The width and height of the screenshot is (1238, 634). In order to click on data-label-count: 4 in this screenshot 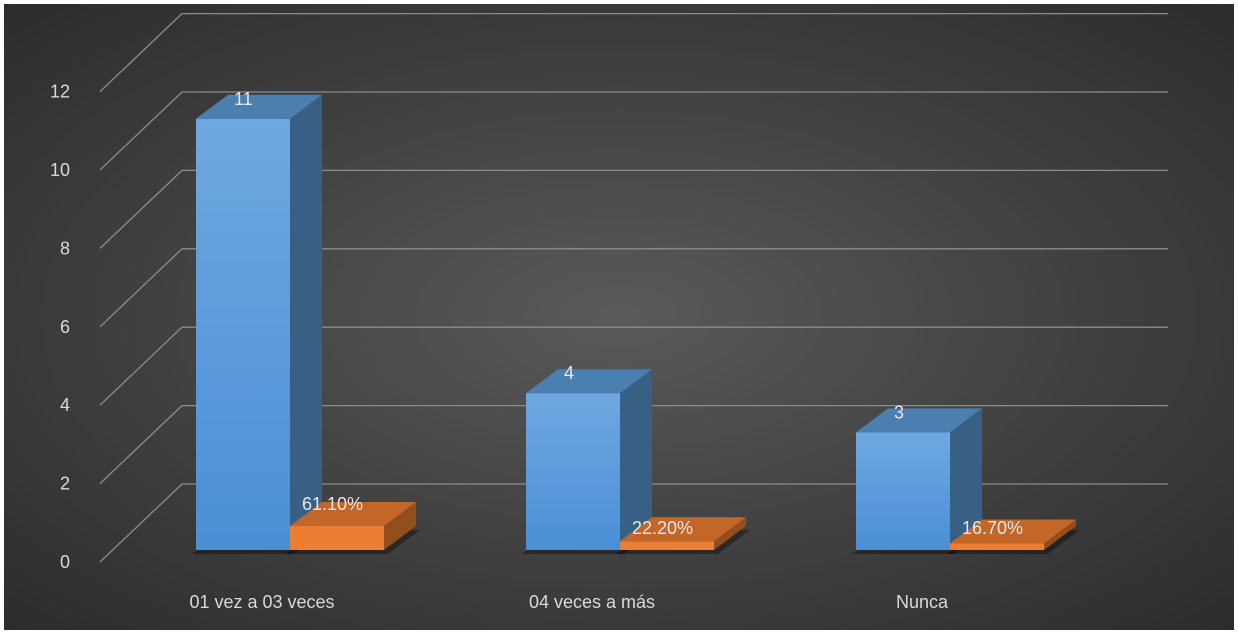, I will do `click(569, 373)`.